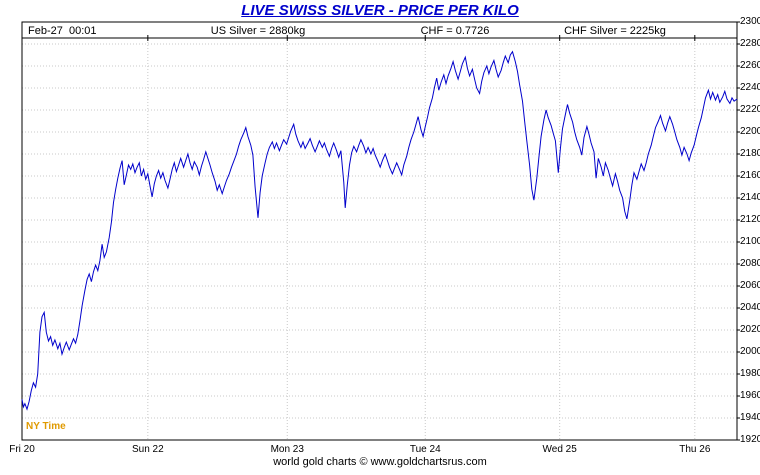  What do you see at coordinates (750, 131) in the screenshot?
I see `y-axis-label: 2200` at bounding box center [750, 131].